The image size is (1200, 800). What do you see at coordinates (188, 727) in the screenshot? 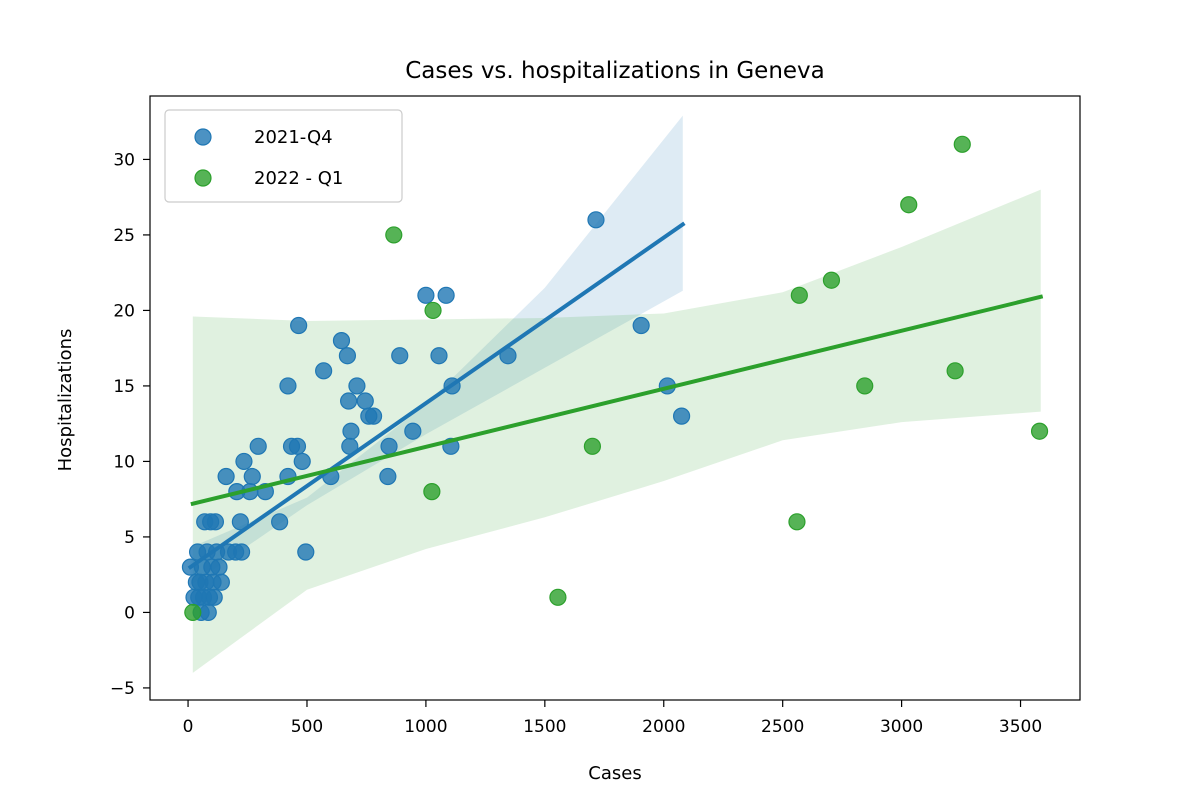
I see `x-tick-label: 0` at bounding box center [188, 727].